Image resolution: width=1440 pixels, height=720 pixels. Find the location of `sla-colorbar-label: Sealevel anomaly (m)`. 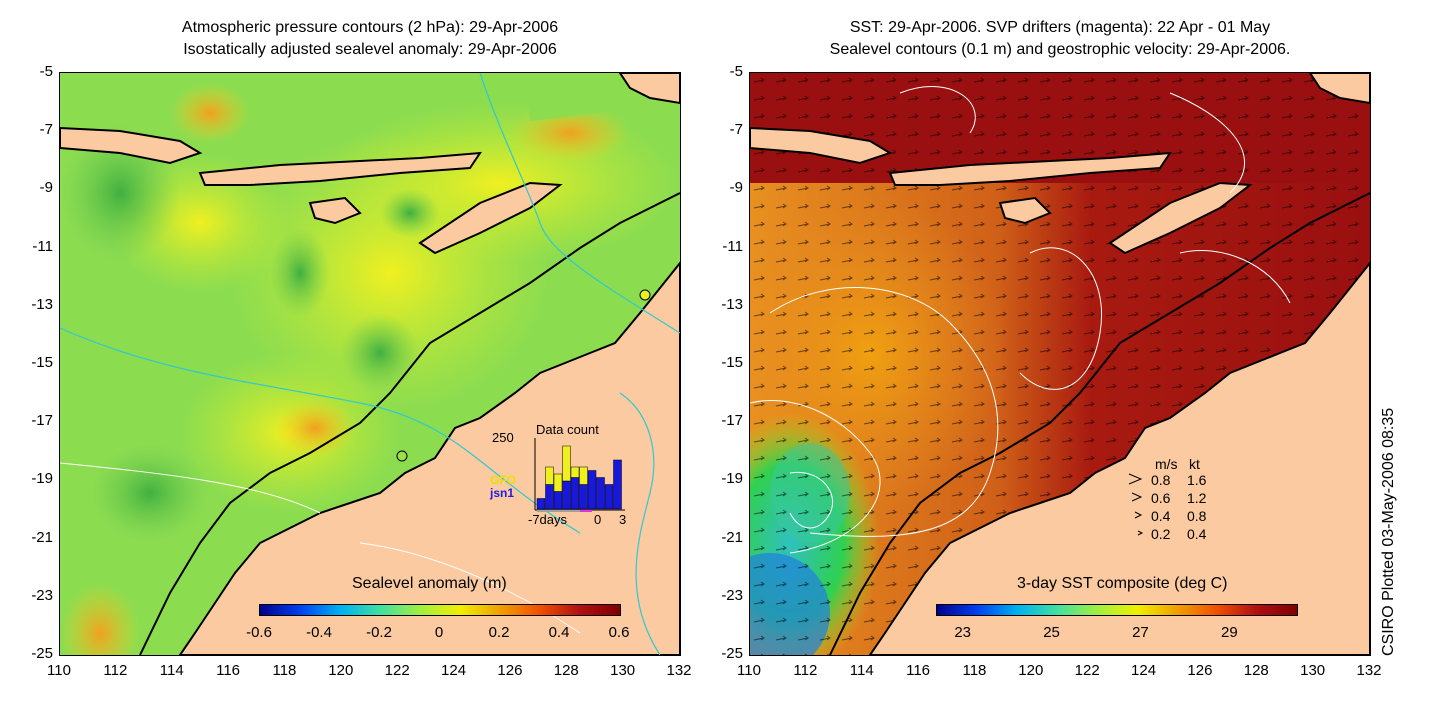

sla-colorbar-label: Sealevel anomaly (m) is located at coordinates (429, 583).